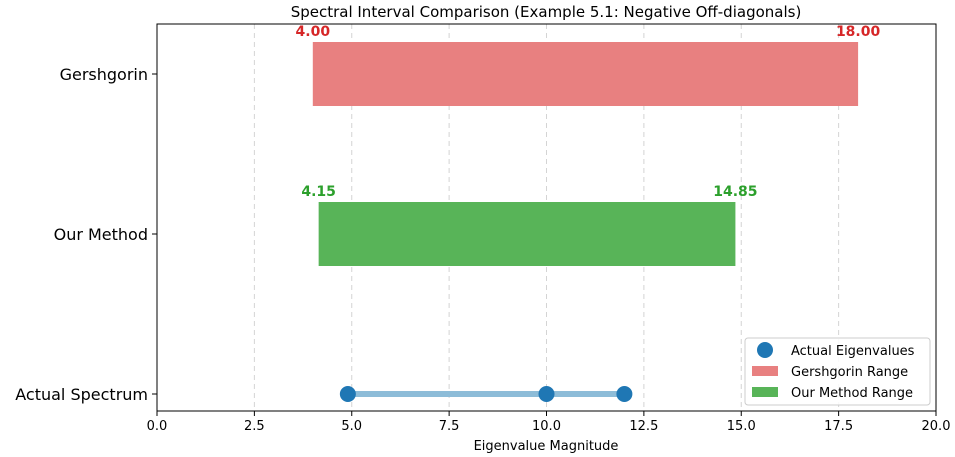 Image resolution: width=955 pixels, height=457 pixels. I want to click on legend-label: Gershgorin Range, so click(849, 372).